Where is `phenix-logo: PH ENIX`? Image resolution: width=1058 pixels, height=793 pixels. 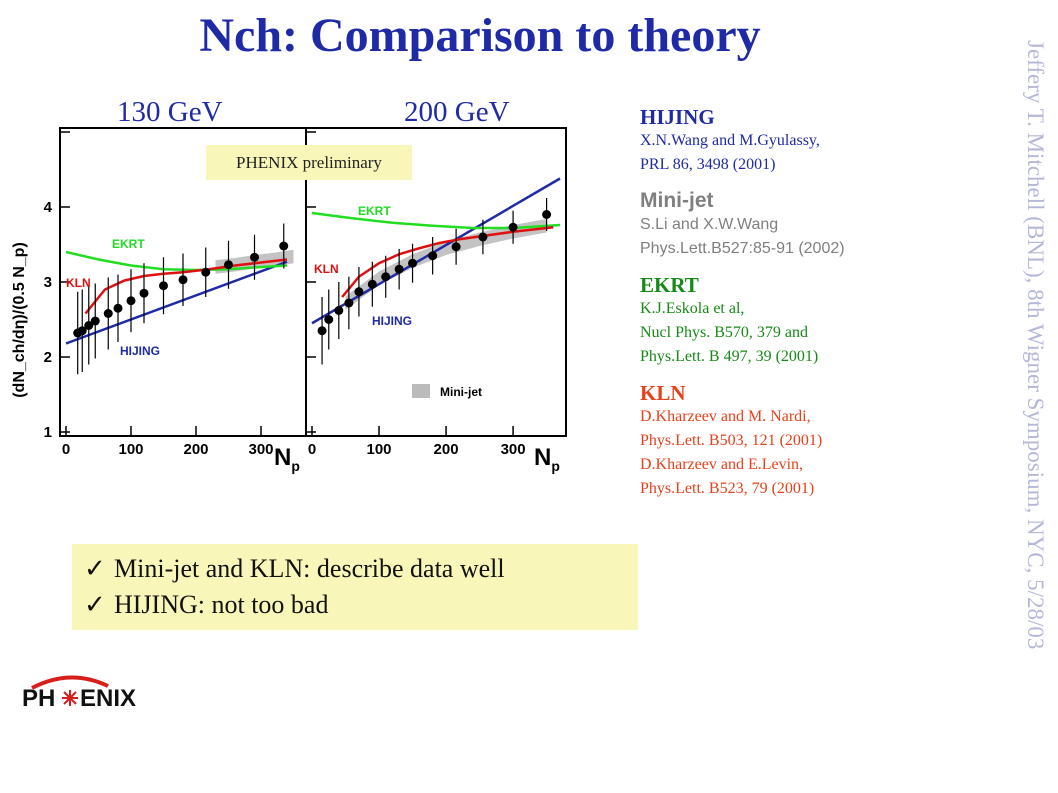
phenix-logo: PH ENIX is located at coordinates (79, 693).